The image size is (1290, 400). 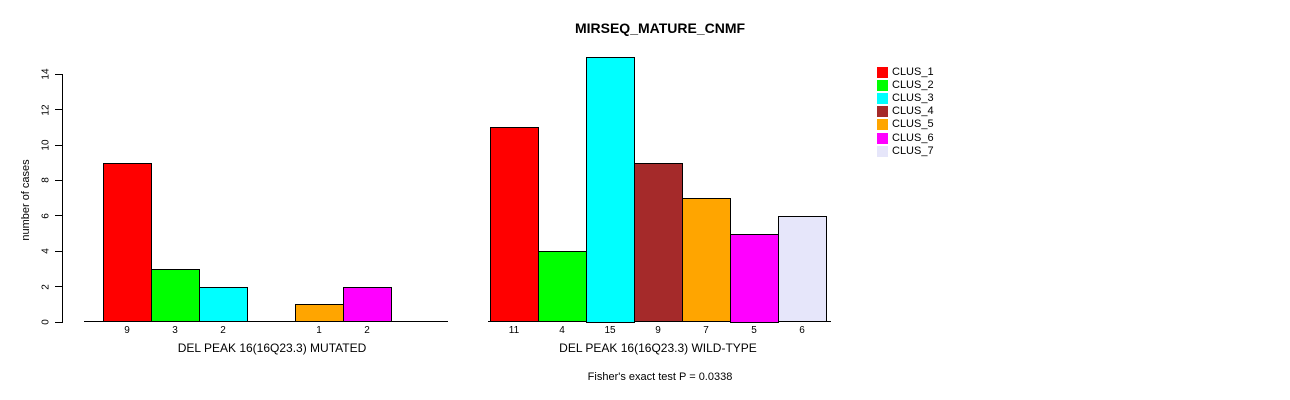 I want to click on bar-value-label: 7, so click(x=706, y=330).